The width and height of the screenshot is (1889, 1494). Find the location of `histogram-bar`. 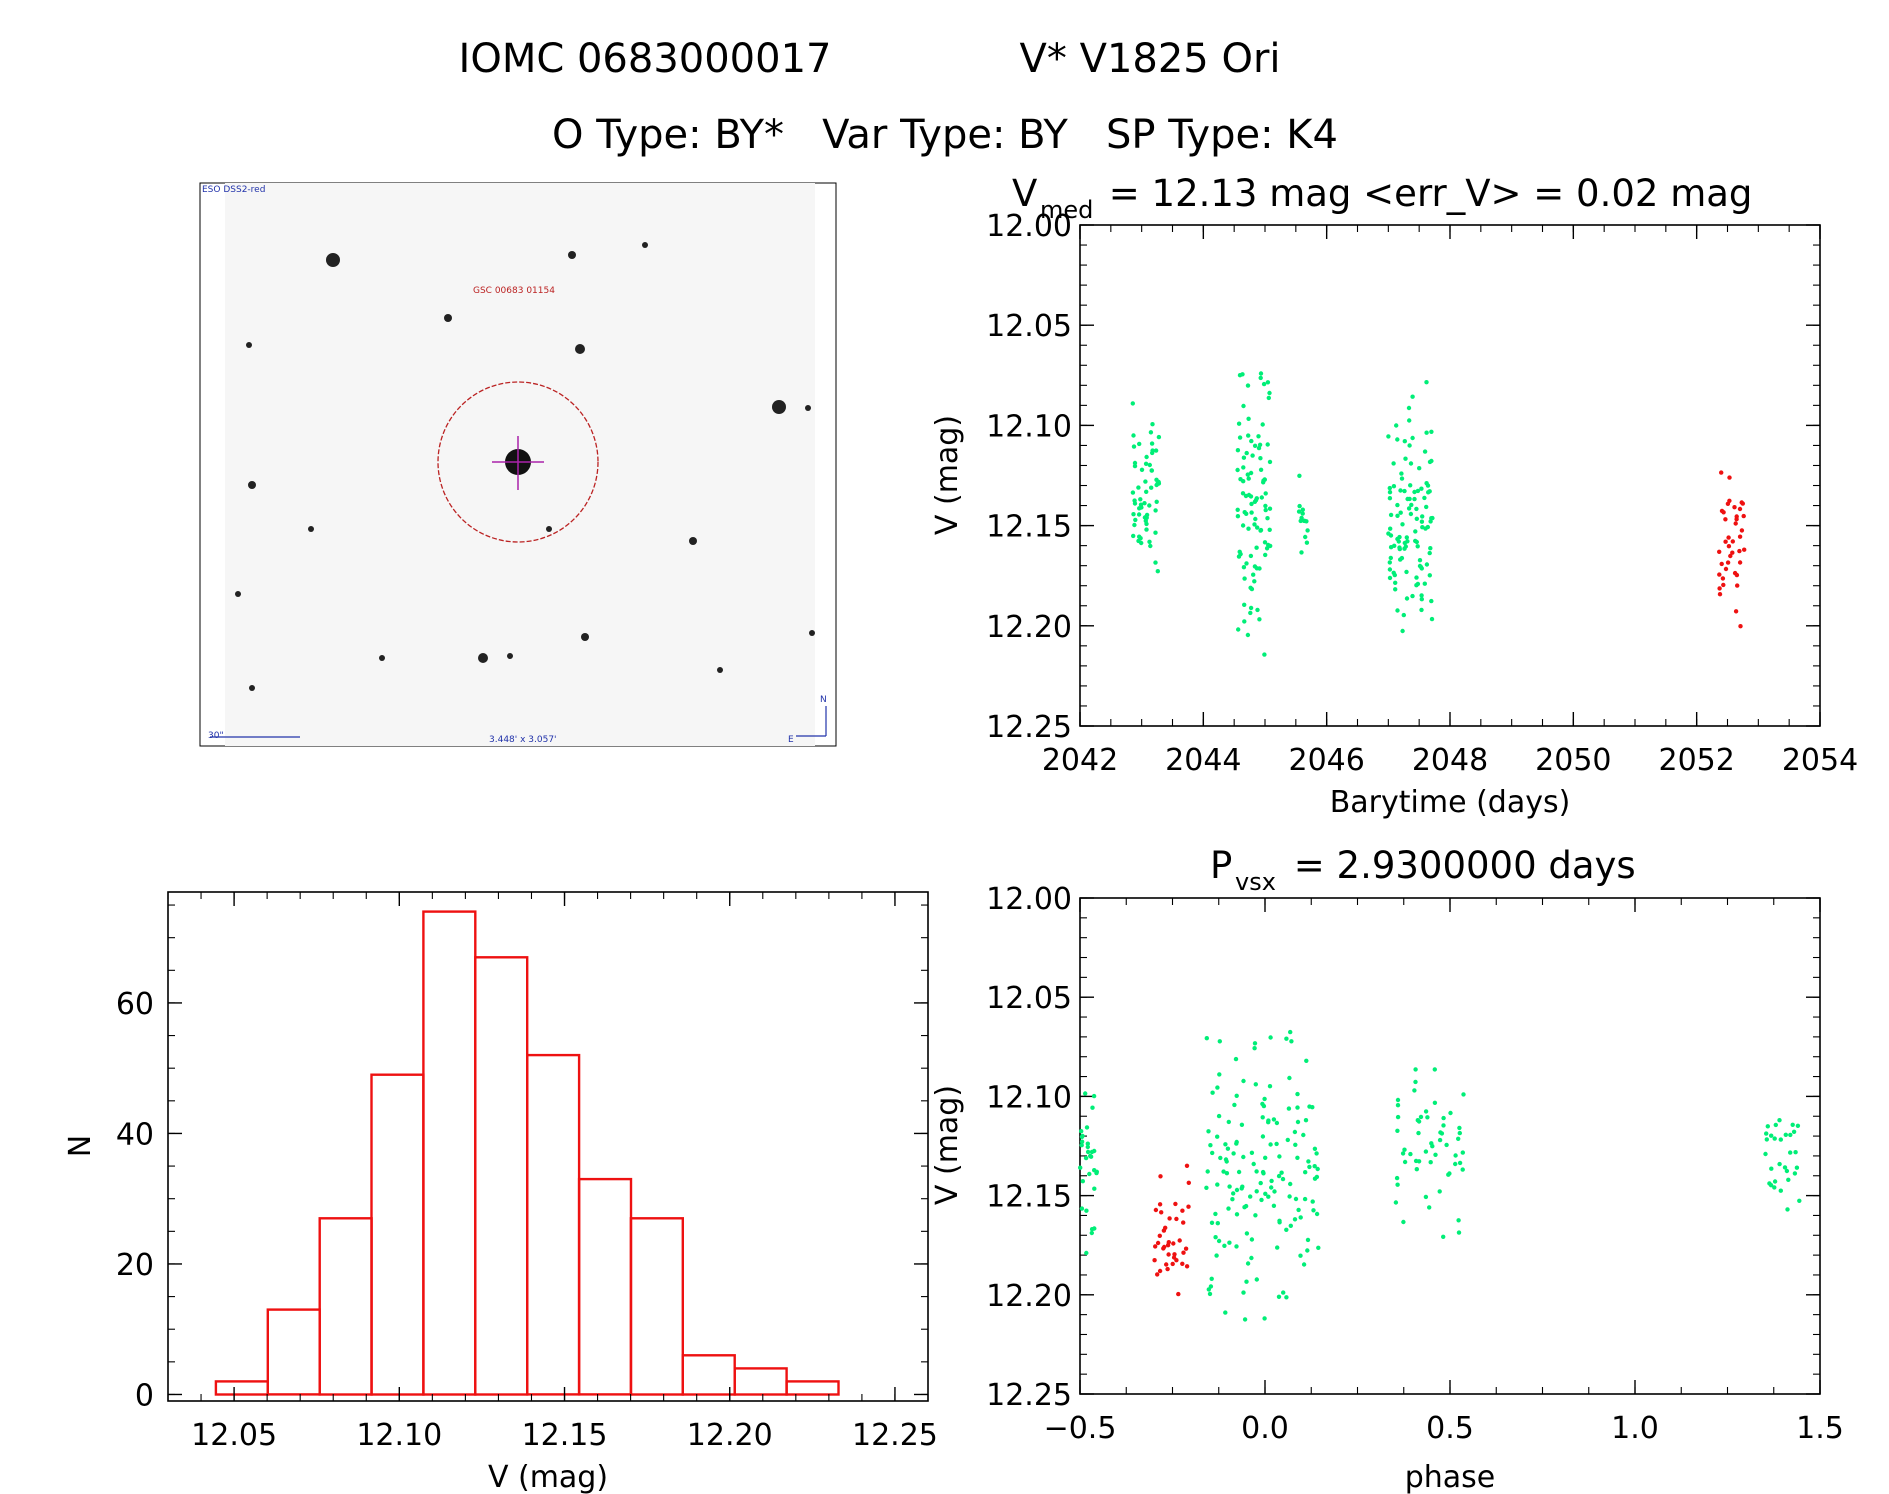

histogram-bar is located at coordinates (241, 1388).